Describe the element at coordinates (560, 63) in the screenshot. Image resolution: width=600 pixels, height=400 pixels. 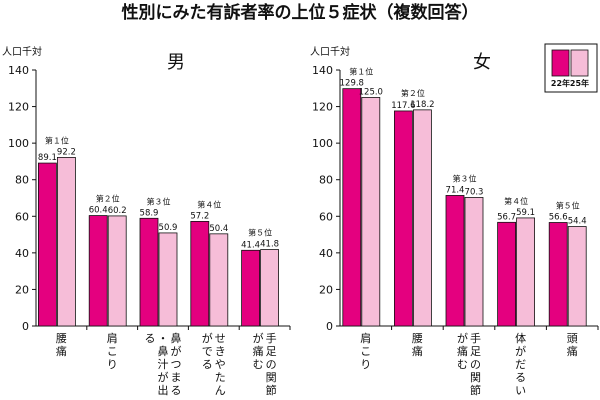
I see `legend-swatch-y22` at that location.